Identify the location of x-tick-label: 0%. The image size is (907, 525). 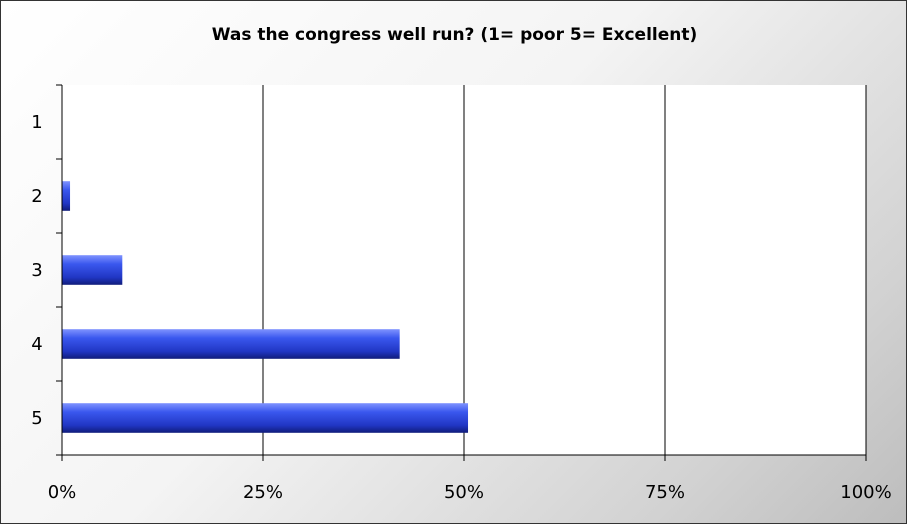
(62, 492).